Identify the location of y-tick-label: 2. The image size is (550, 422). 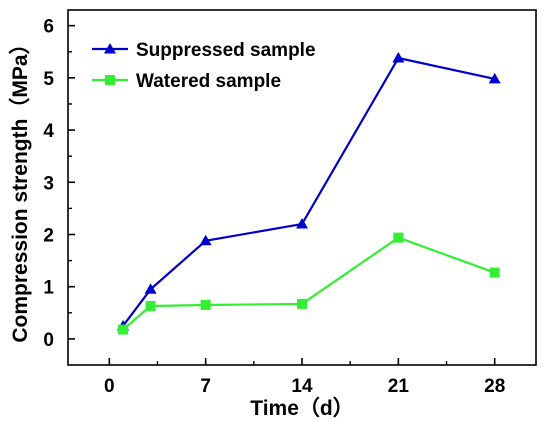
(48, 235).